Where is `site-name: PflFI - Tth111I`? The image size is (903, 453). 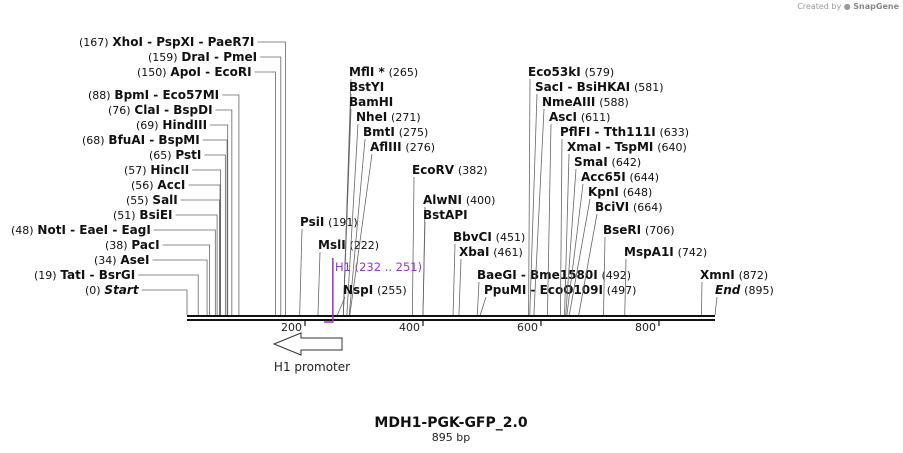
site-name: PflFI - Tth111I is located at coordinates (608, 132).